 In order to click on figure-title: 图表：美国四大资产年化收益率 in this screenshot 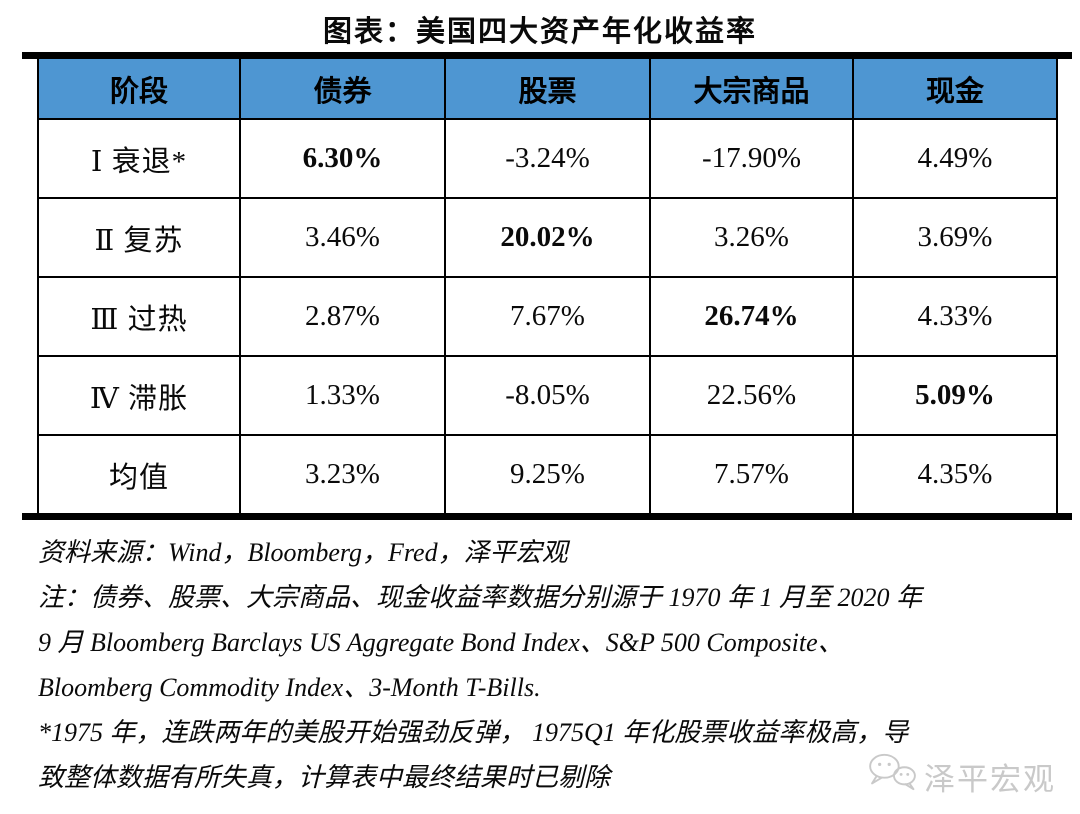, I will do `click(539, 32)`.